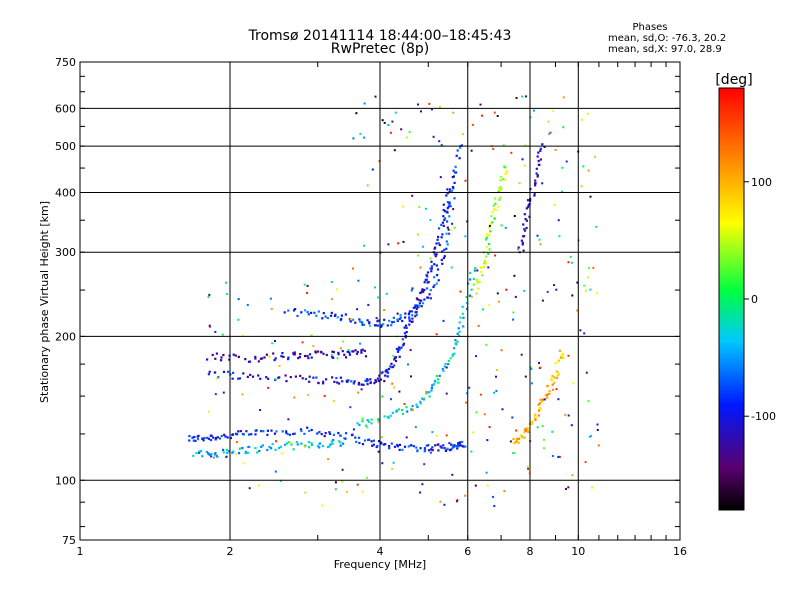 This screenshot has height=600, width=800. What do you see at coordinates (44, 302) in the screenshot?
I see `y-axis-label: Stationary phase Virtual Height [km]` at bounding box center [44, 302].